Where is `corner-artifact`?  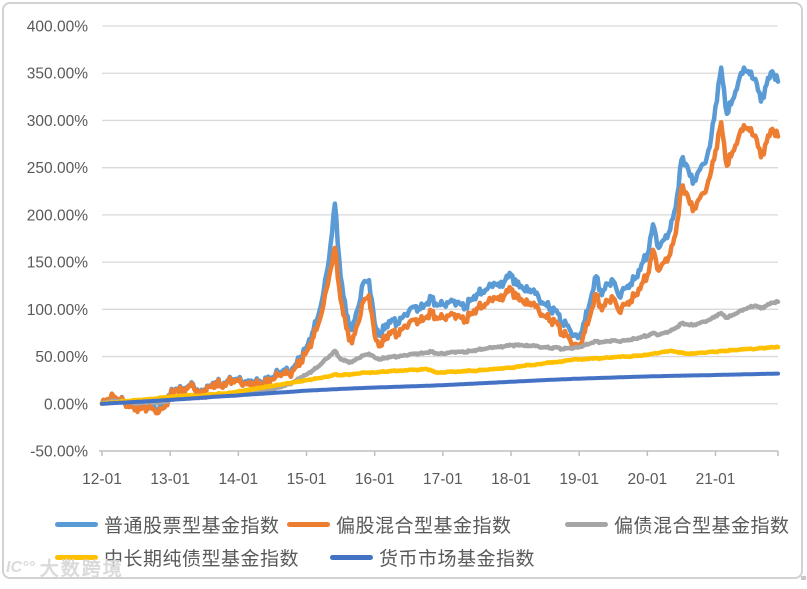 corner-artifact is located at coordinates (803, 578).